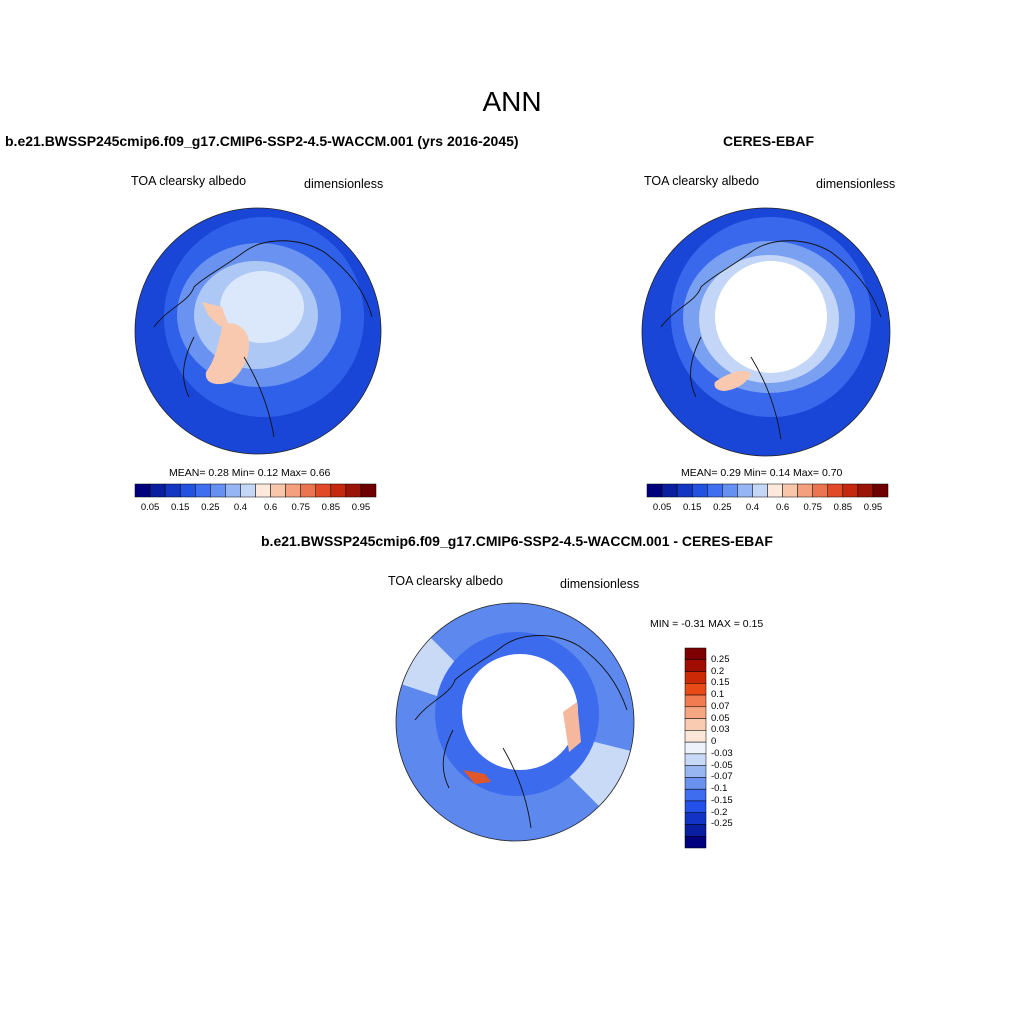  I want to click on obs-stats: MEAN= 0.29 Min= 0.14 Max= 0.70, so click(762, 473).